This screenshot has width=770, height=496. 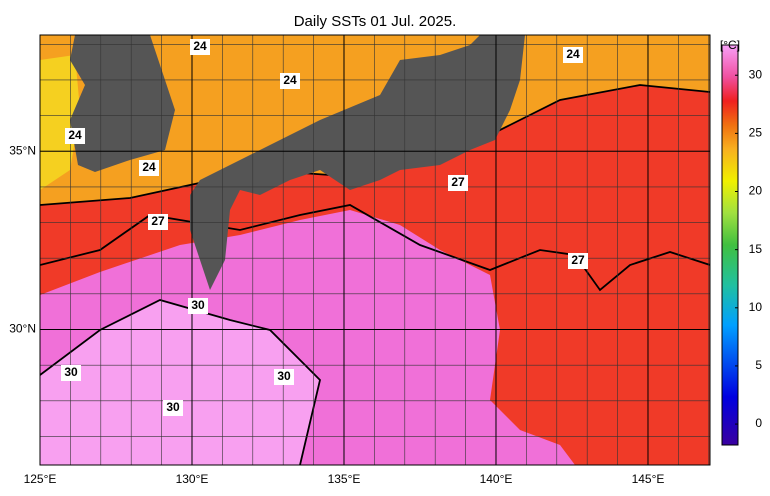 I want to click on colorbar-unit: [°C], so click(x=730, y=45).